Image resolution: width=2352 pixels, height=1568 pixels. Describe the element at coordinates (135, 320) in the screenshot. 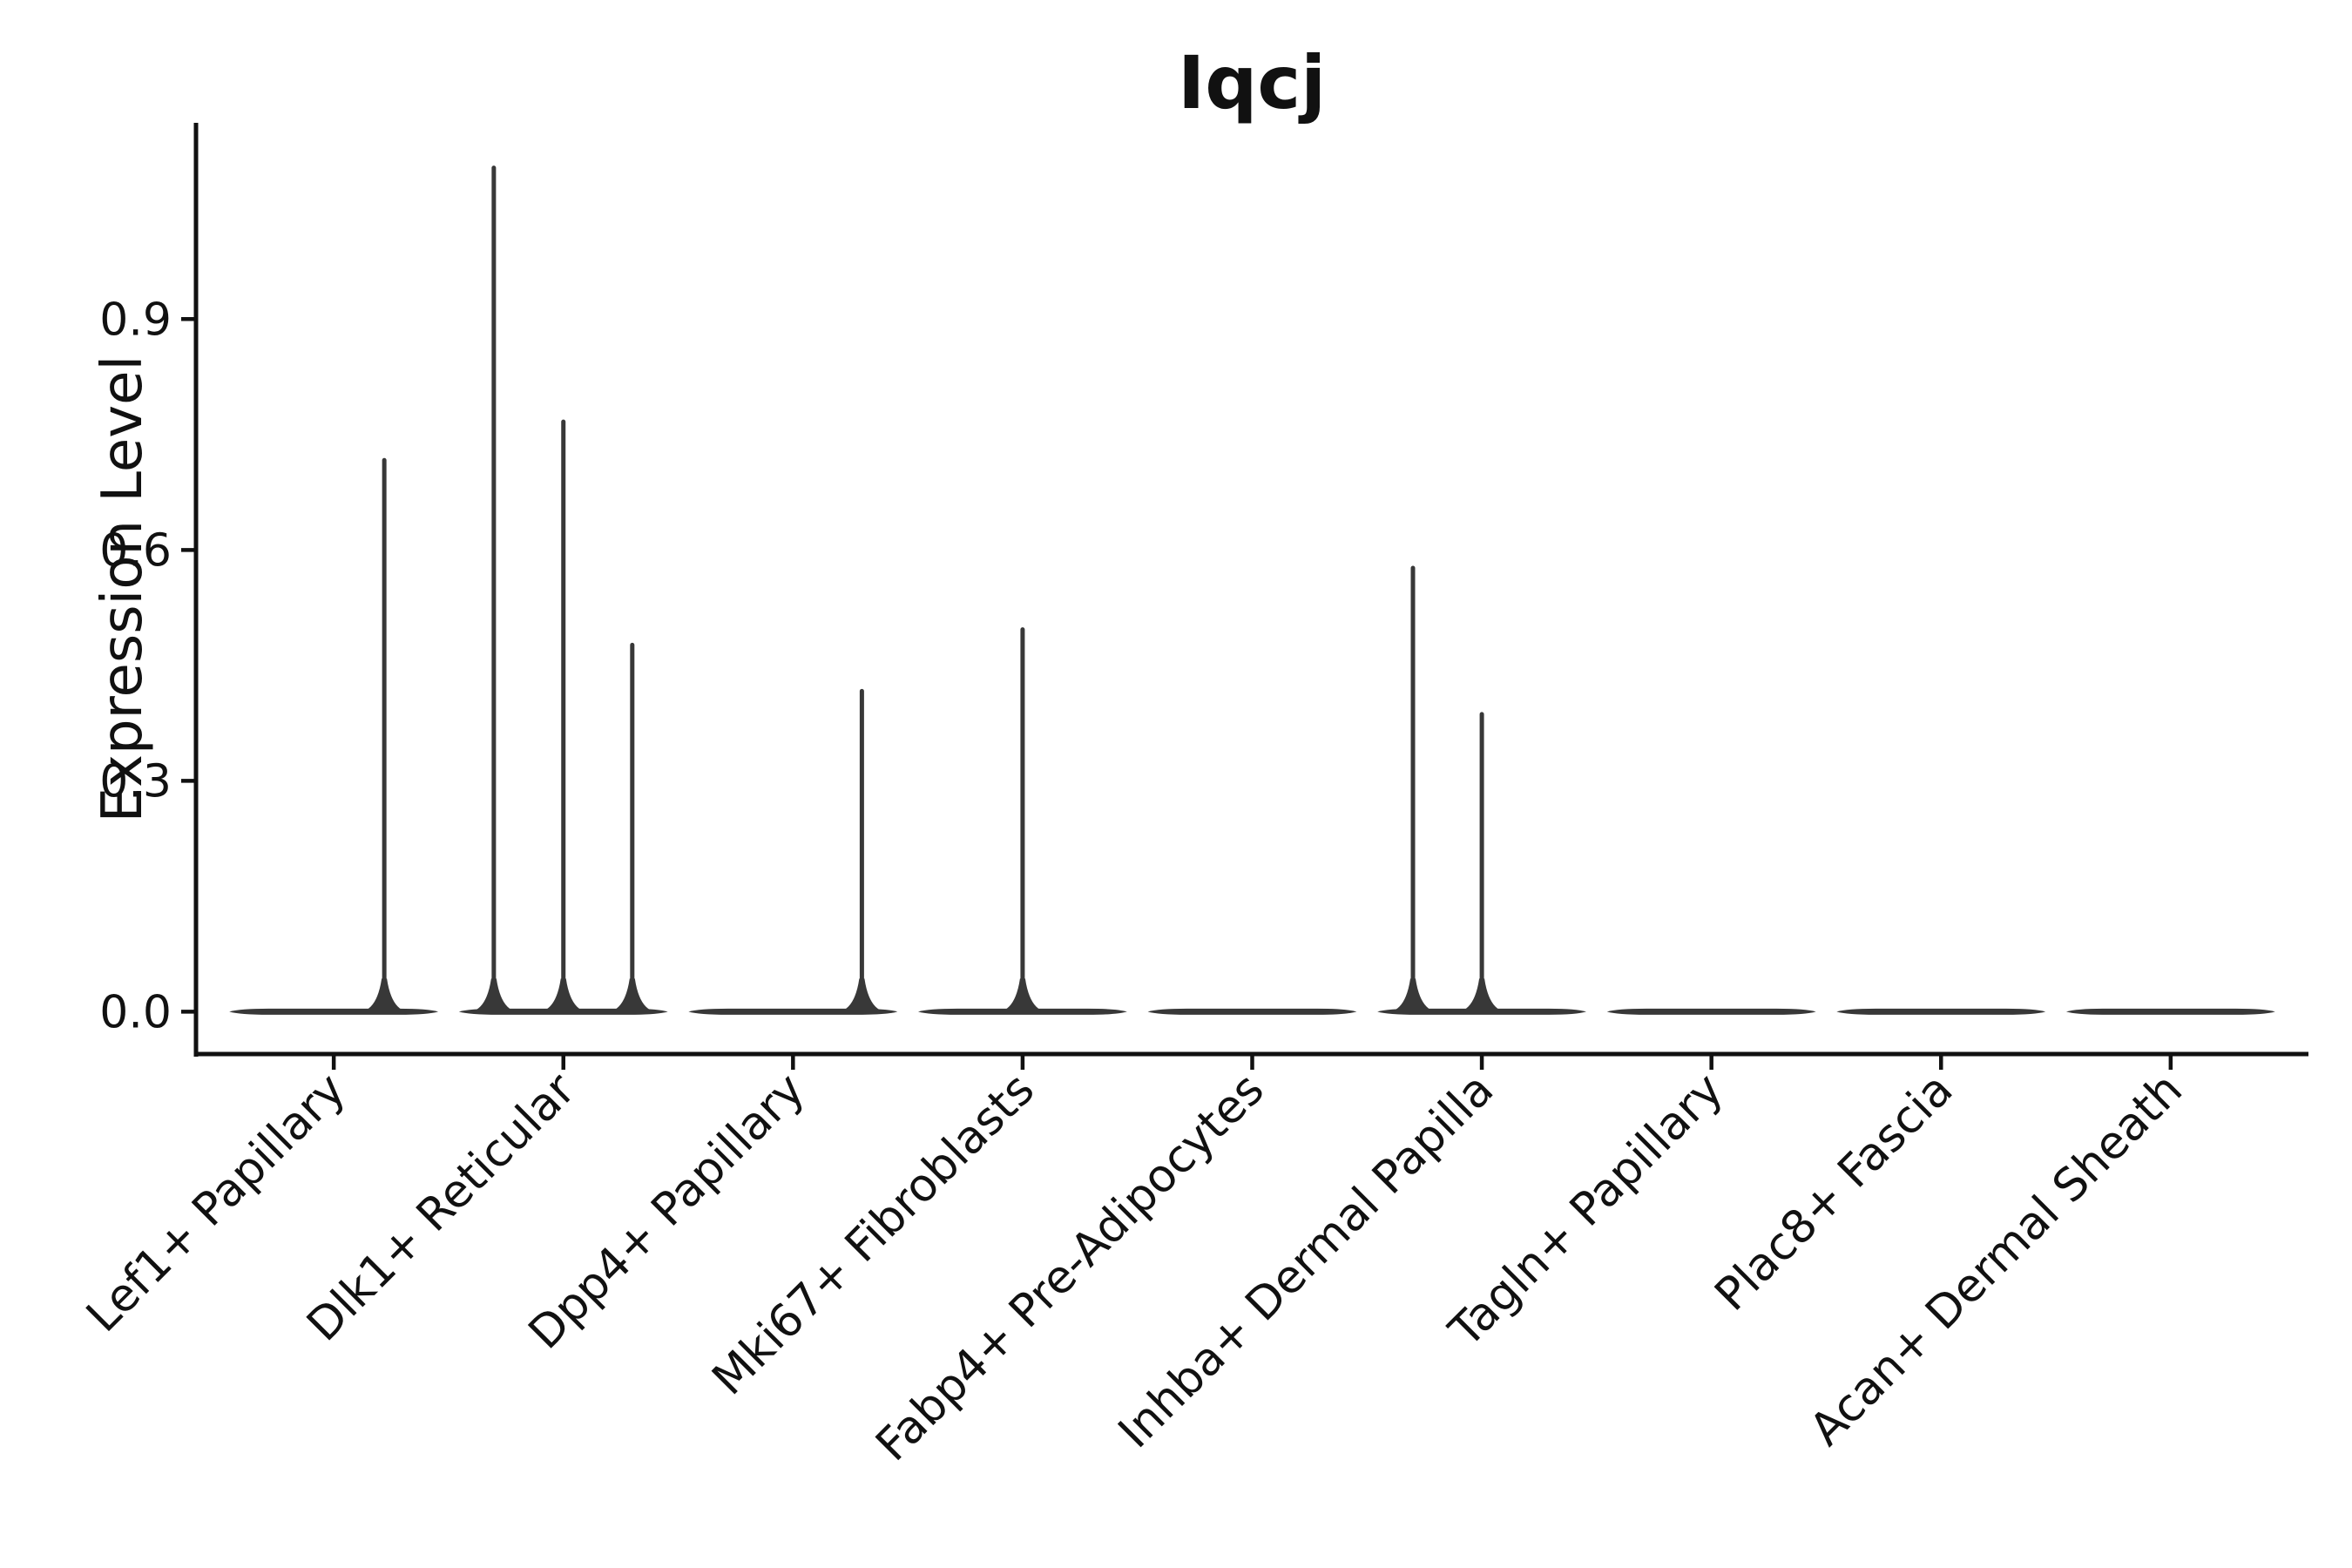

I see `y-tick-label: 0.9` at that location.